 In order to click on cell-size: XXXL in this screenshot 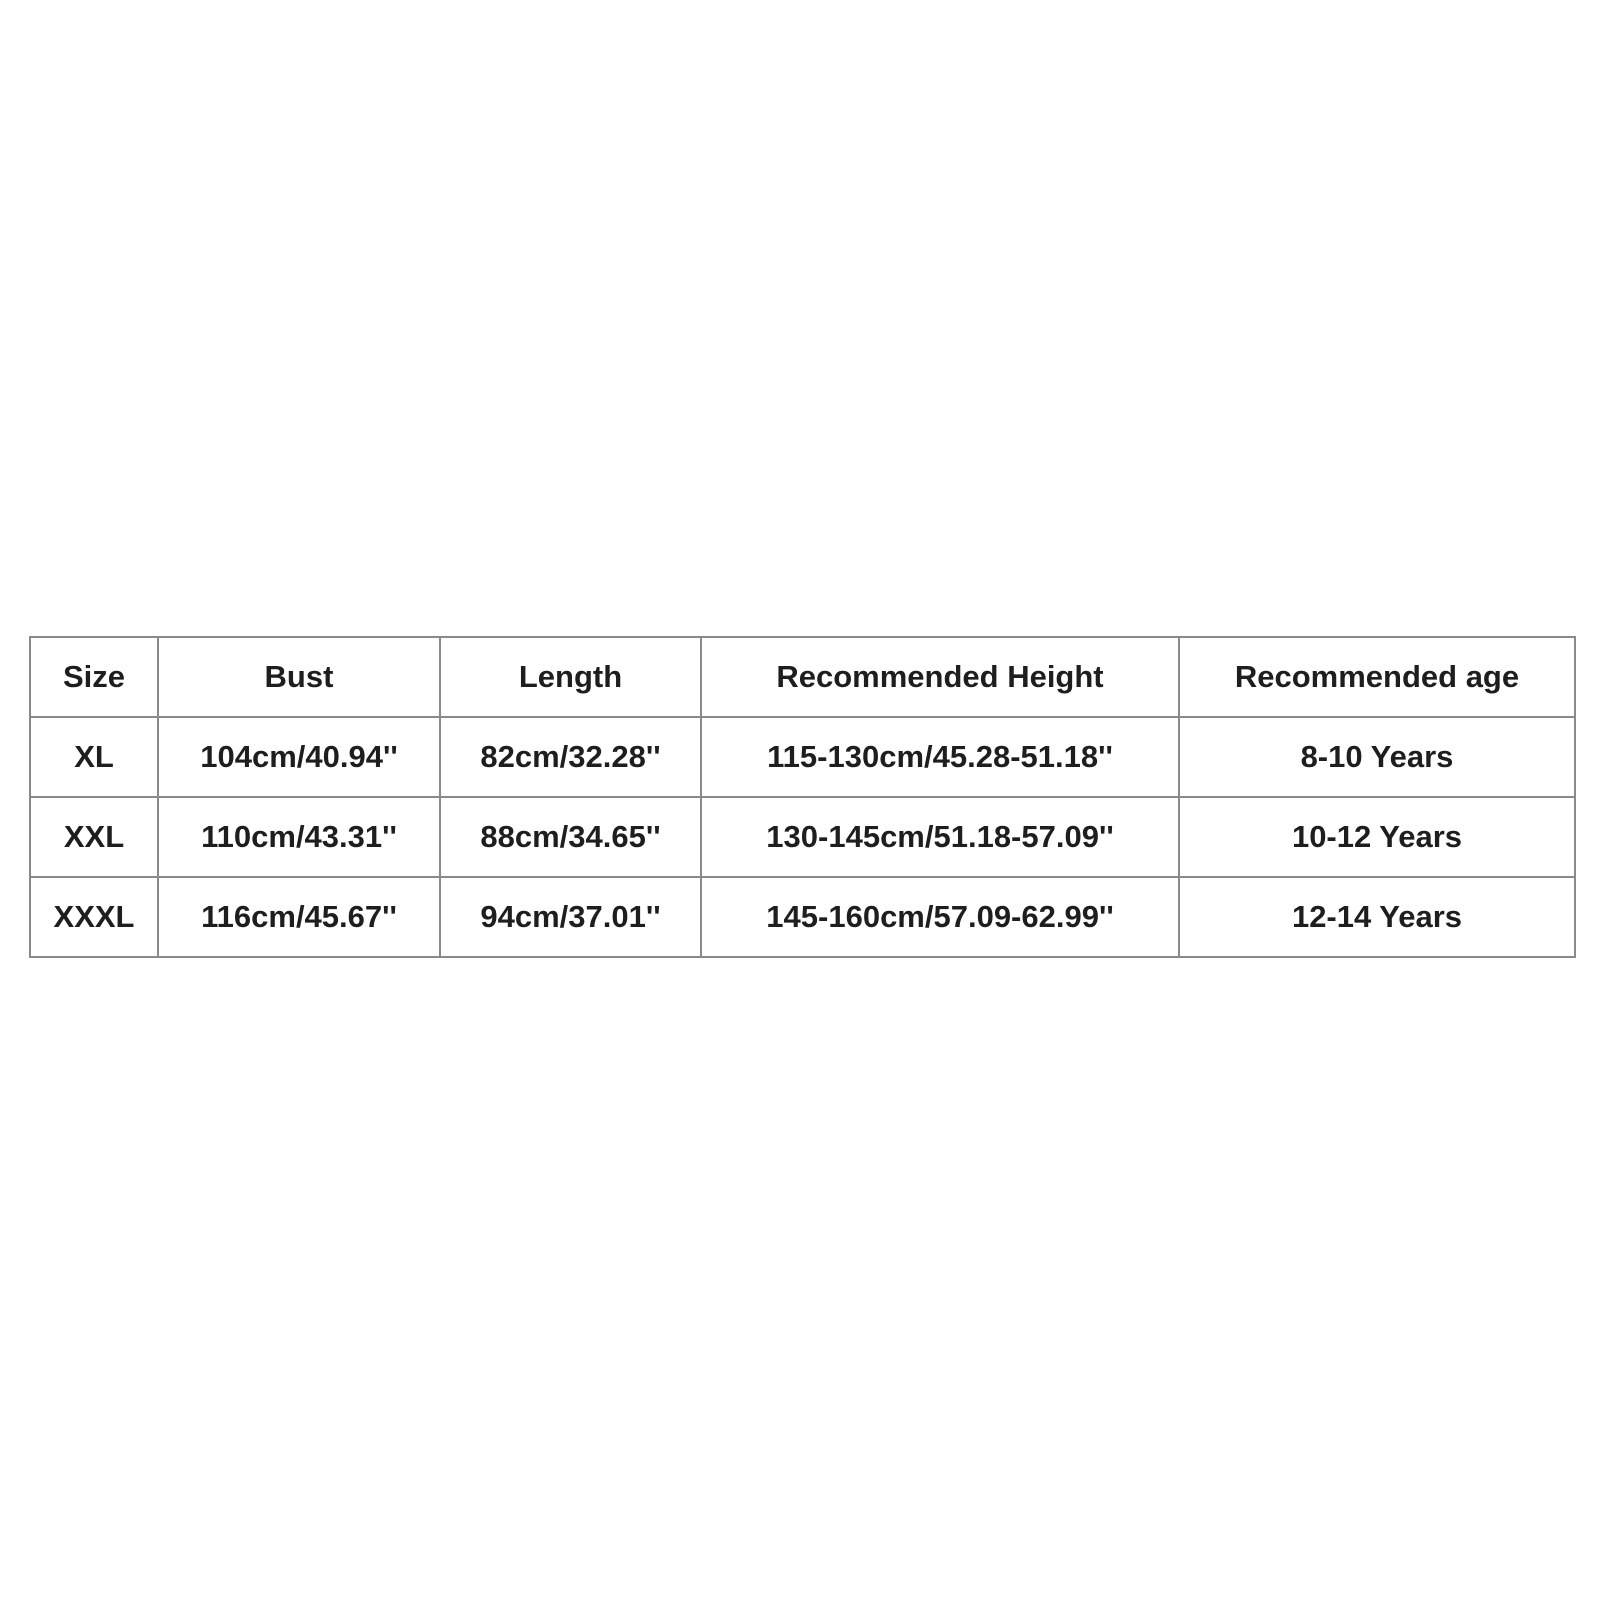, I will do `click(94, 917)`.